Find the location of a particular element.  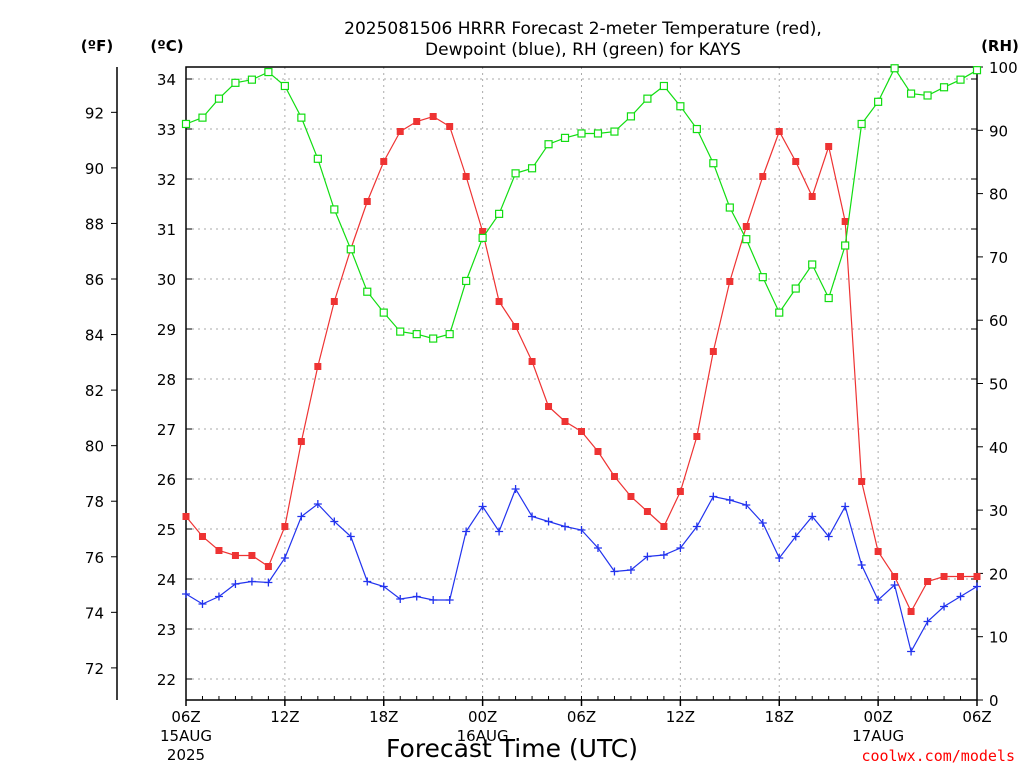

celsius-tick-label: 25 is located at coordinates (166, 530).